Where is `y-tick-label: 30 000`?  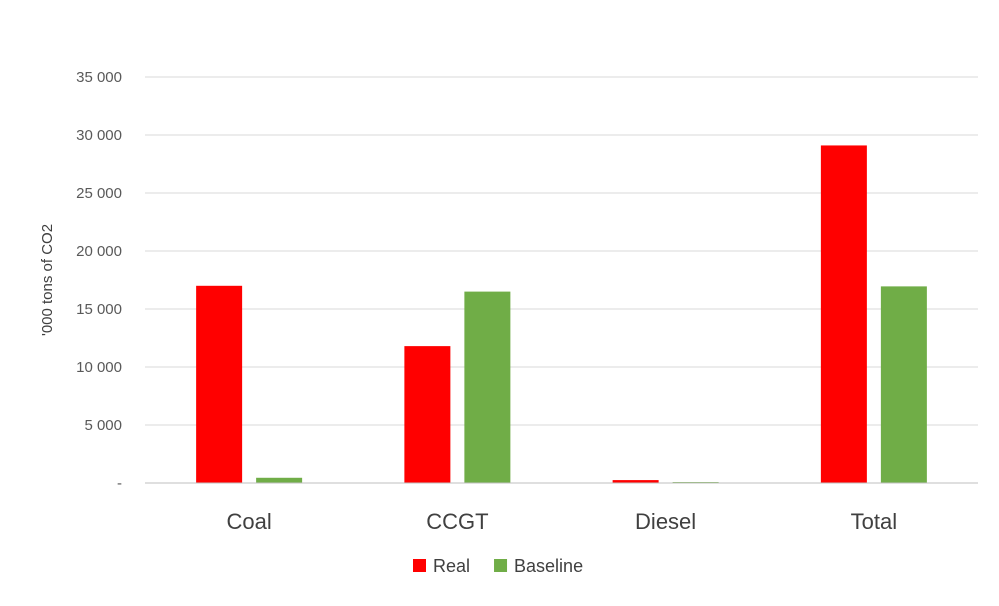 y-tick-label: 30 000 is located at coordinates (99, 135).